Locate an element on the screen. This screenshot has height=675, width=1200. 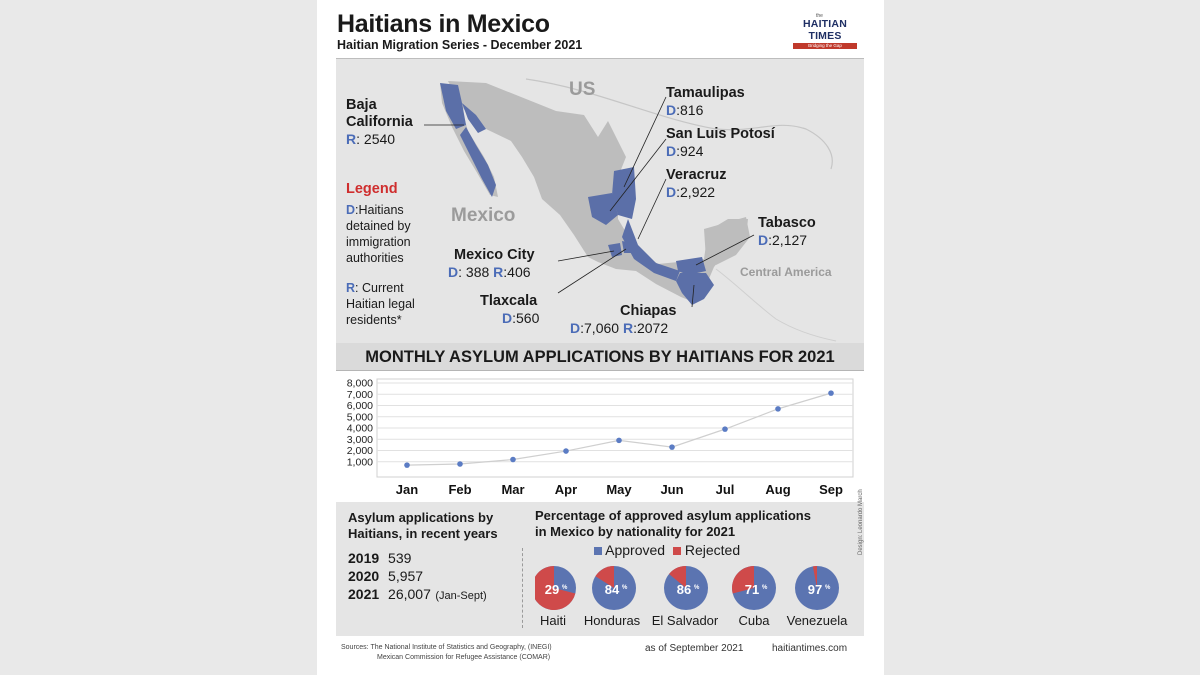
leader-chiapas is located at coordinates (693, 296).